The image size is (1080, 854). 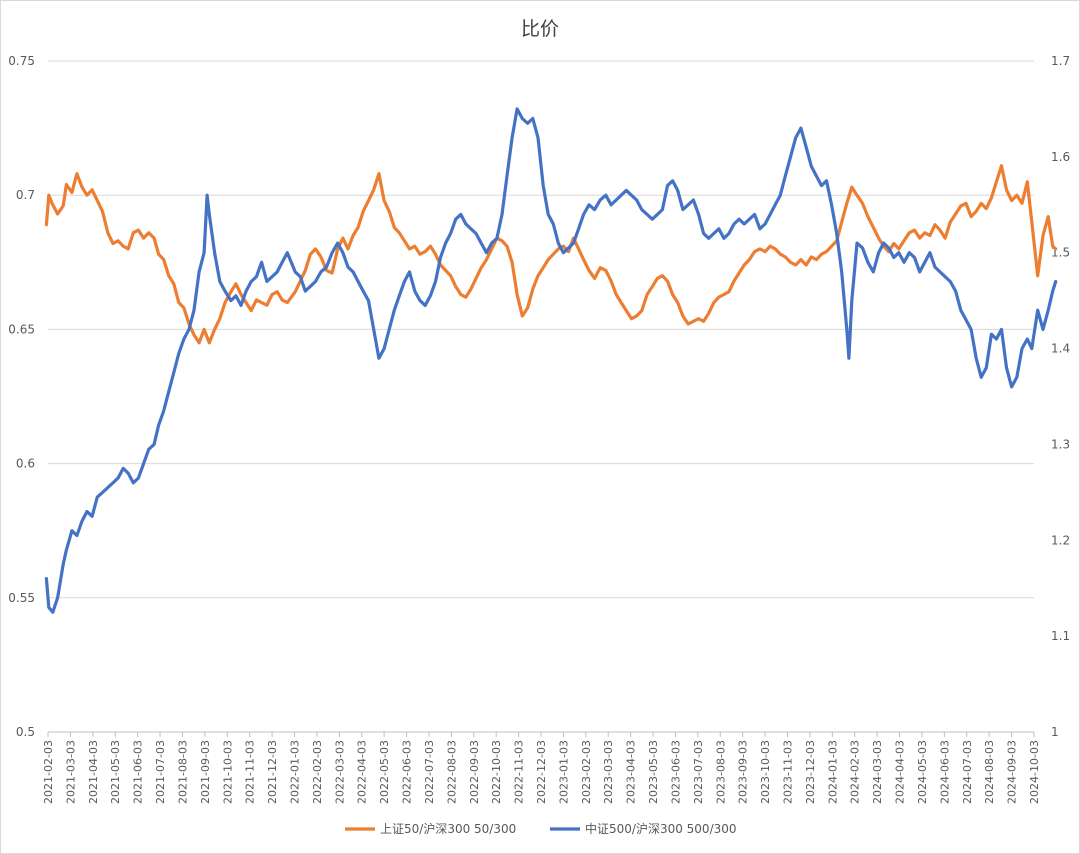 I want to click on x-tick-label: 2021-04-03, so click(x=93, y=772).